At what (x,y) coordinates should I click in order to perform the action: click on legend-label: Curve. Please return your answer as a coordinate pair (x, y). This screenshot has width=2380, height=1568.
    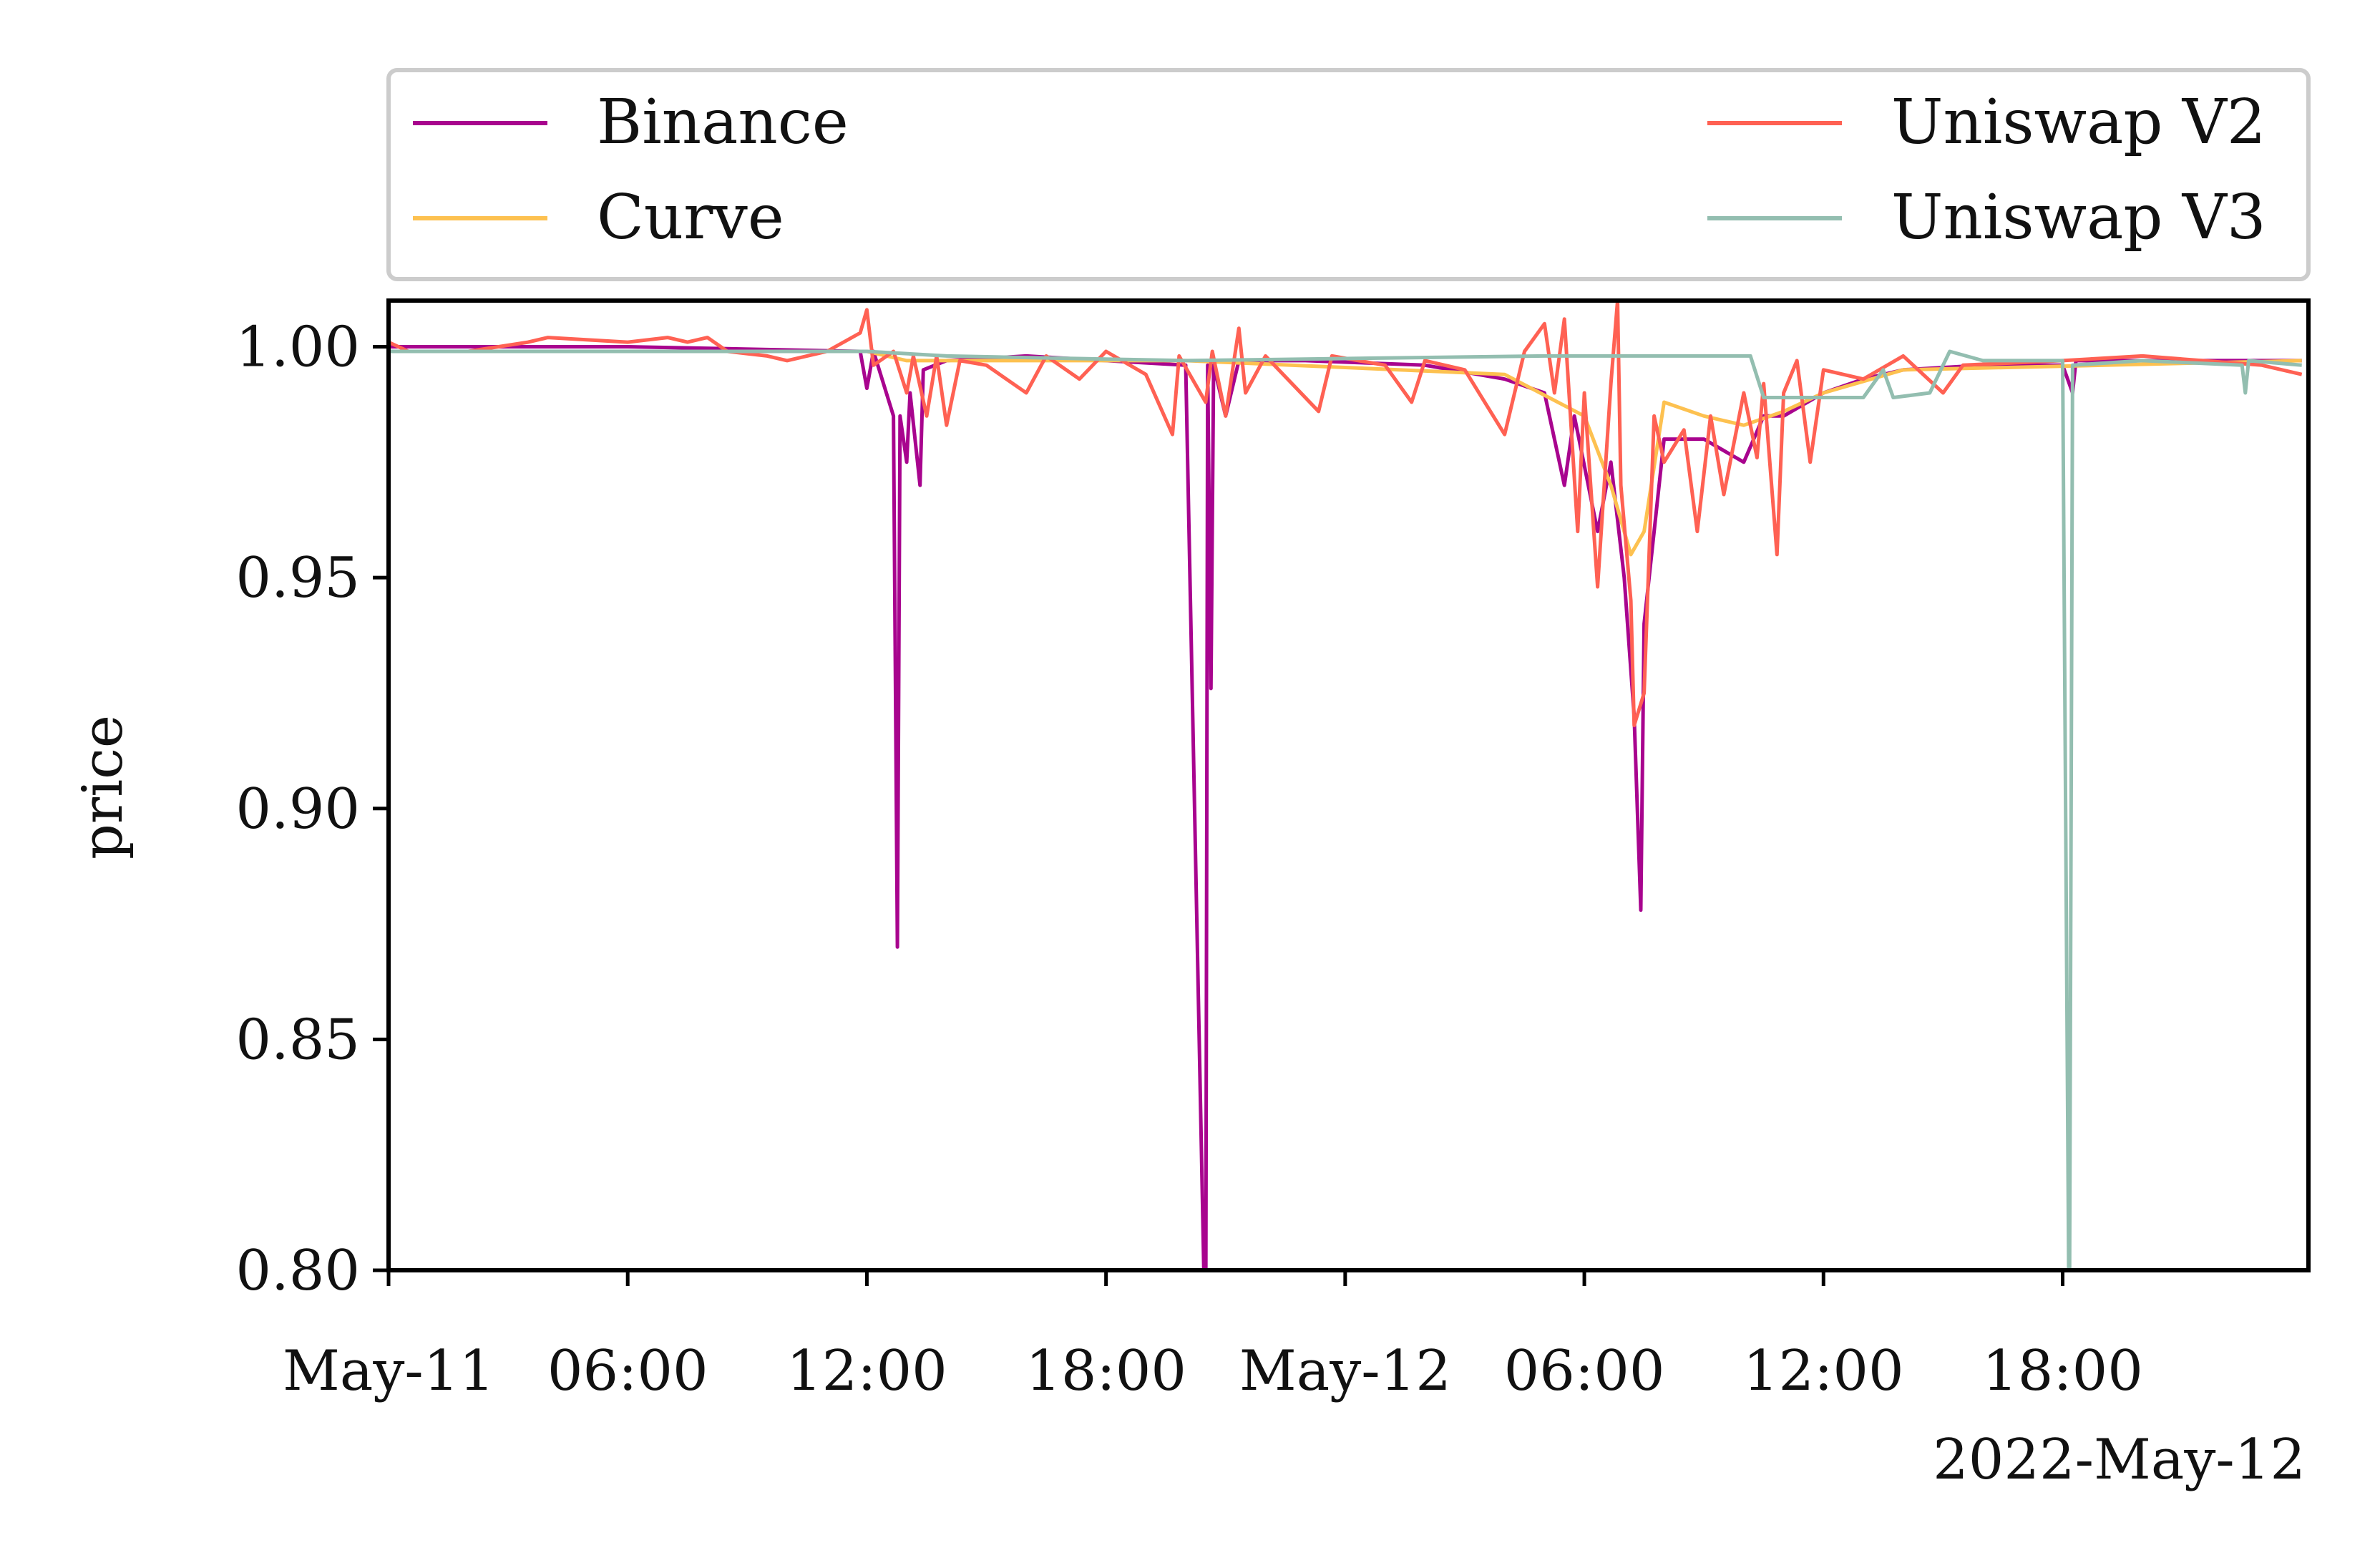
    Looking at the image, I should click on (690, 217).